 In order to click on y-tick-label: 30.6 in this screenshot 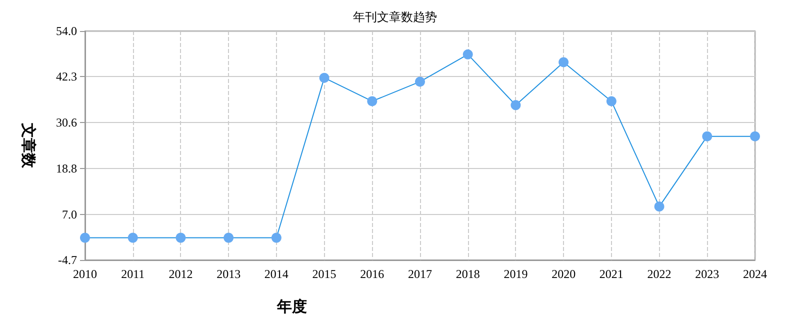, I will do `click(66, 122)`.